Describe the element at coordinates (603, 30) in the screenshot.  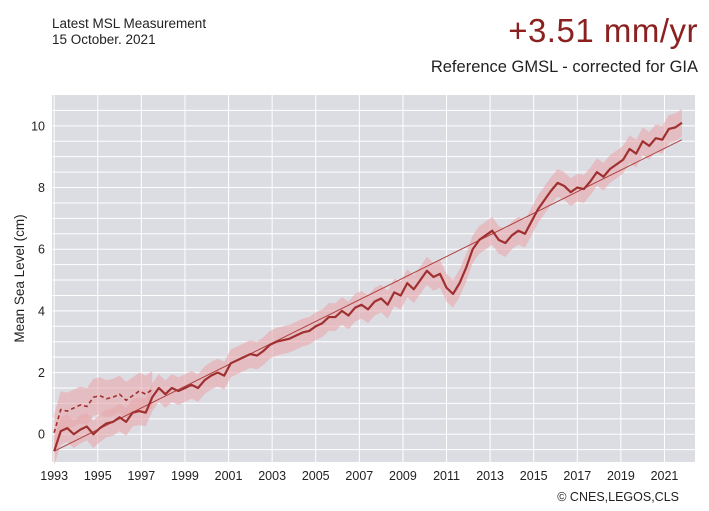
I see `rate-value: +3.51 mm/yr` at that location.